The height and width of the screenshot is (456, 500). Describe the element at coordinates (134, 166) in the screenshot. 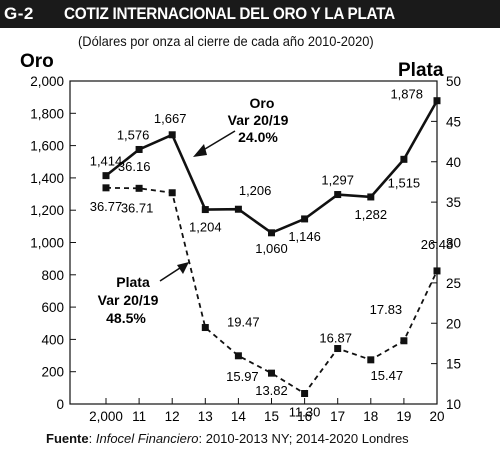

I see `plata-data-label: 36.16` at that location.